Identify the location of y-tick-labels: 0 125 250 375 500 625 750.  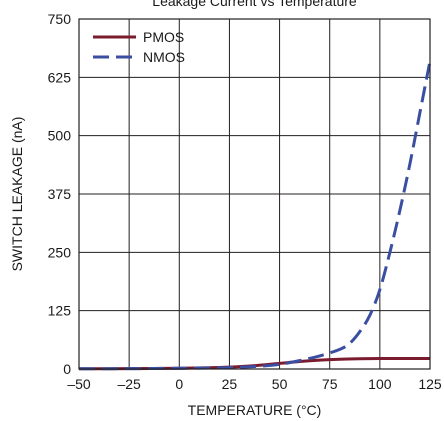
(60, 194).